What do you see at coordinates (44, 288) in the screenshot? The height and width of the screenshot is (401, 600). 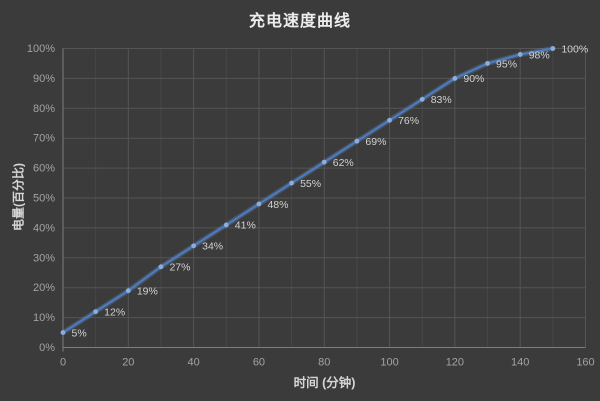 I see `y-tick-label: 20%` at bounding box center [44, 288].